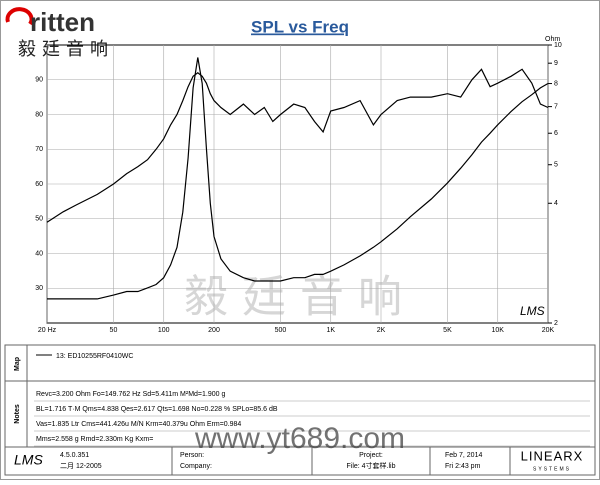 The height and width of the screenshot is (485, 600). Describe the element at coordinates (19, 16) in the screenshot. I see `logo-swoosh` at that location.